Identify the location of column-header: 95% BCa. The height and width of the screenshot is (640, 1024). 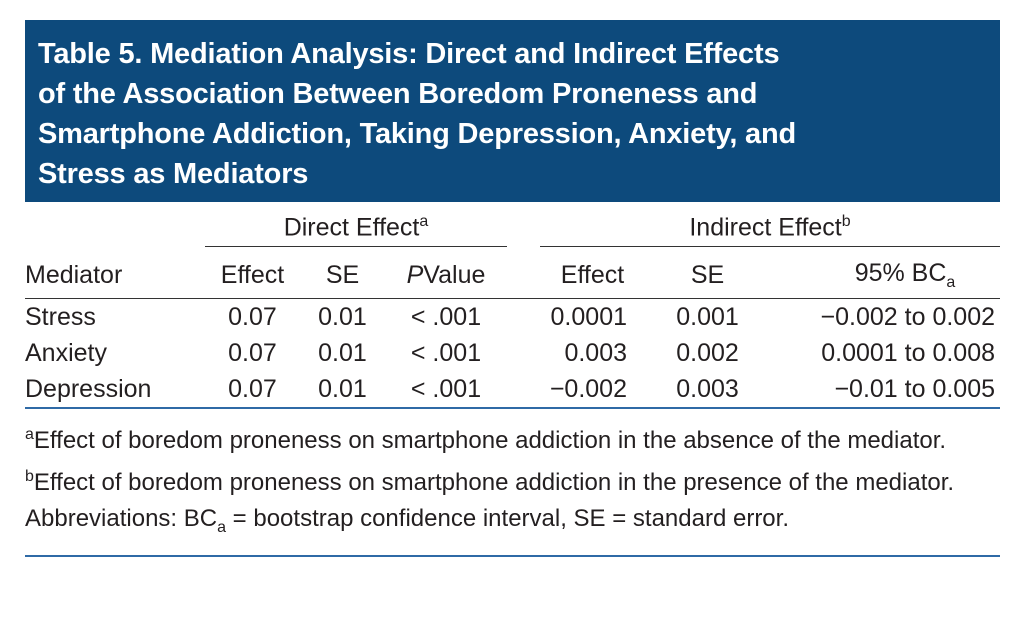
(885, 275).